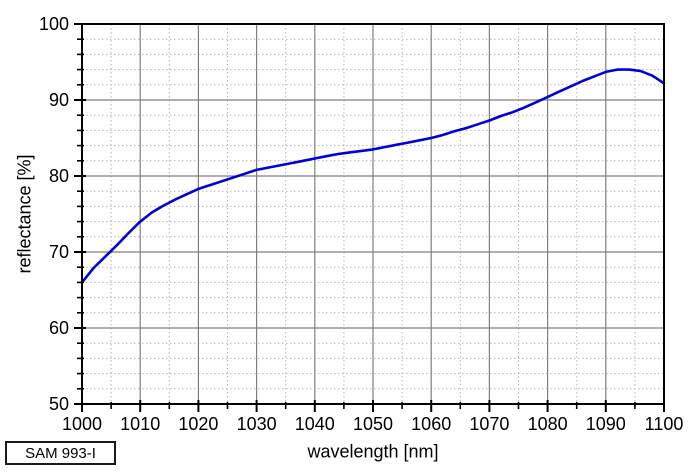  Describe the element at coordinates (59, 100) in the screenshot. I see `y-tick-label: 90` at that location.